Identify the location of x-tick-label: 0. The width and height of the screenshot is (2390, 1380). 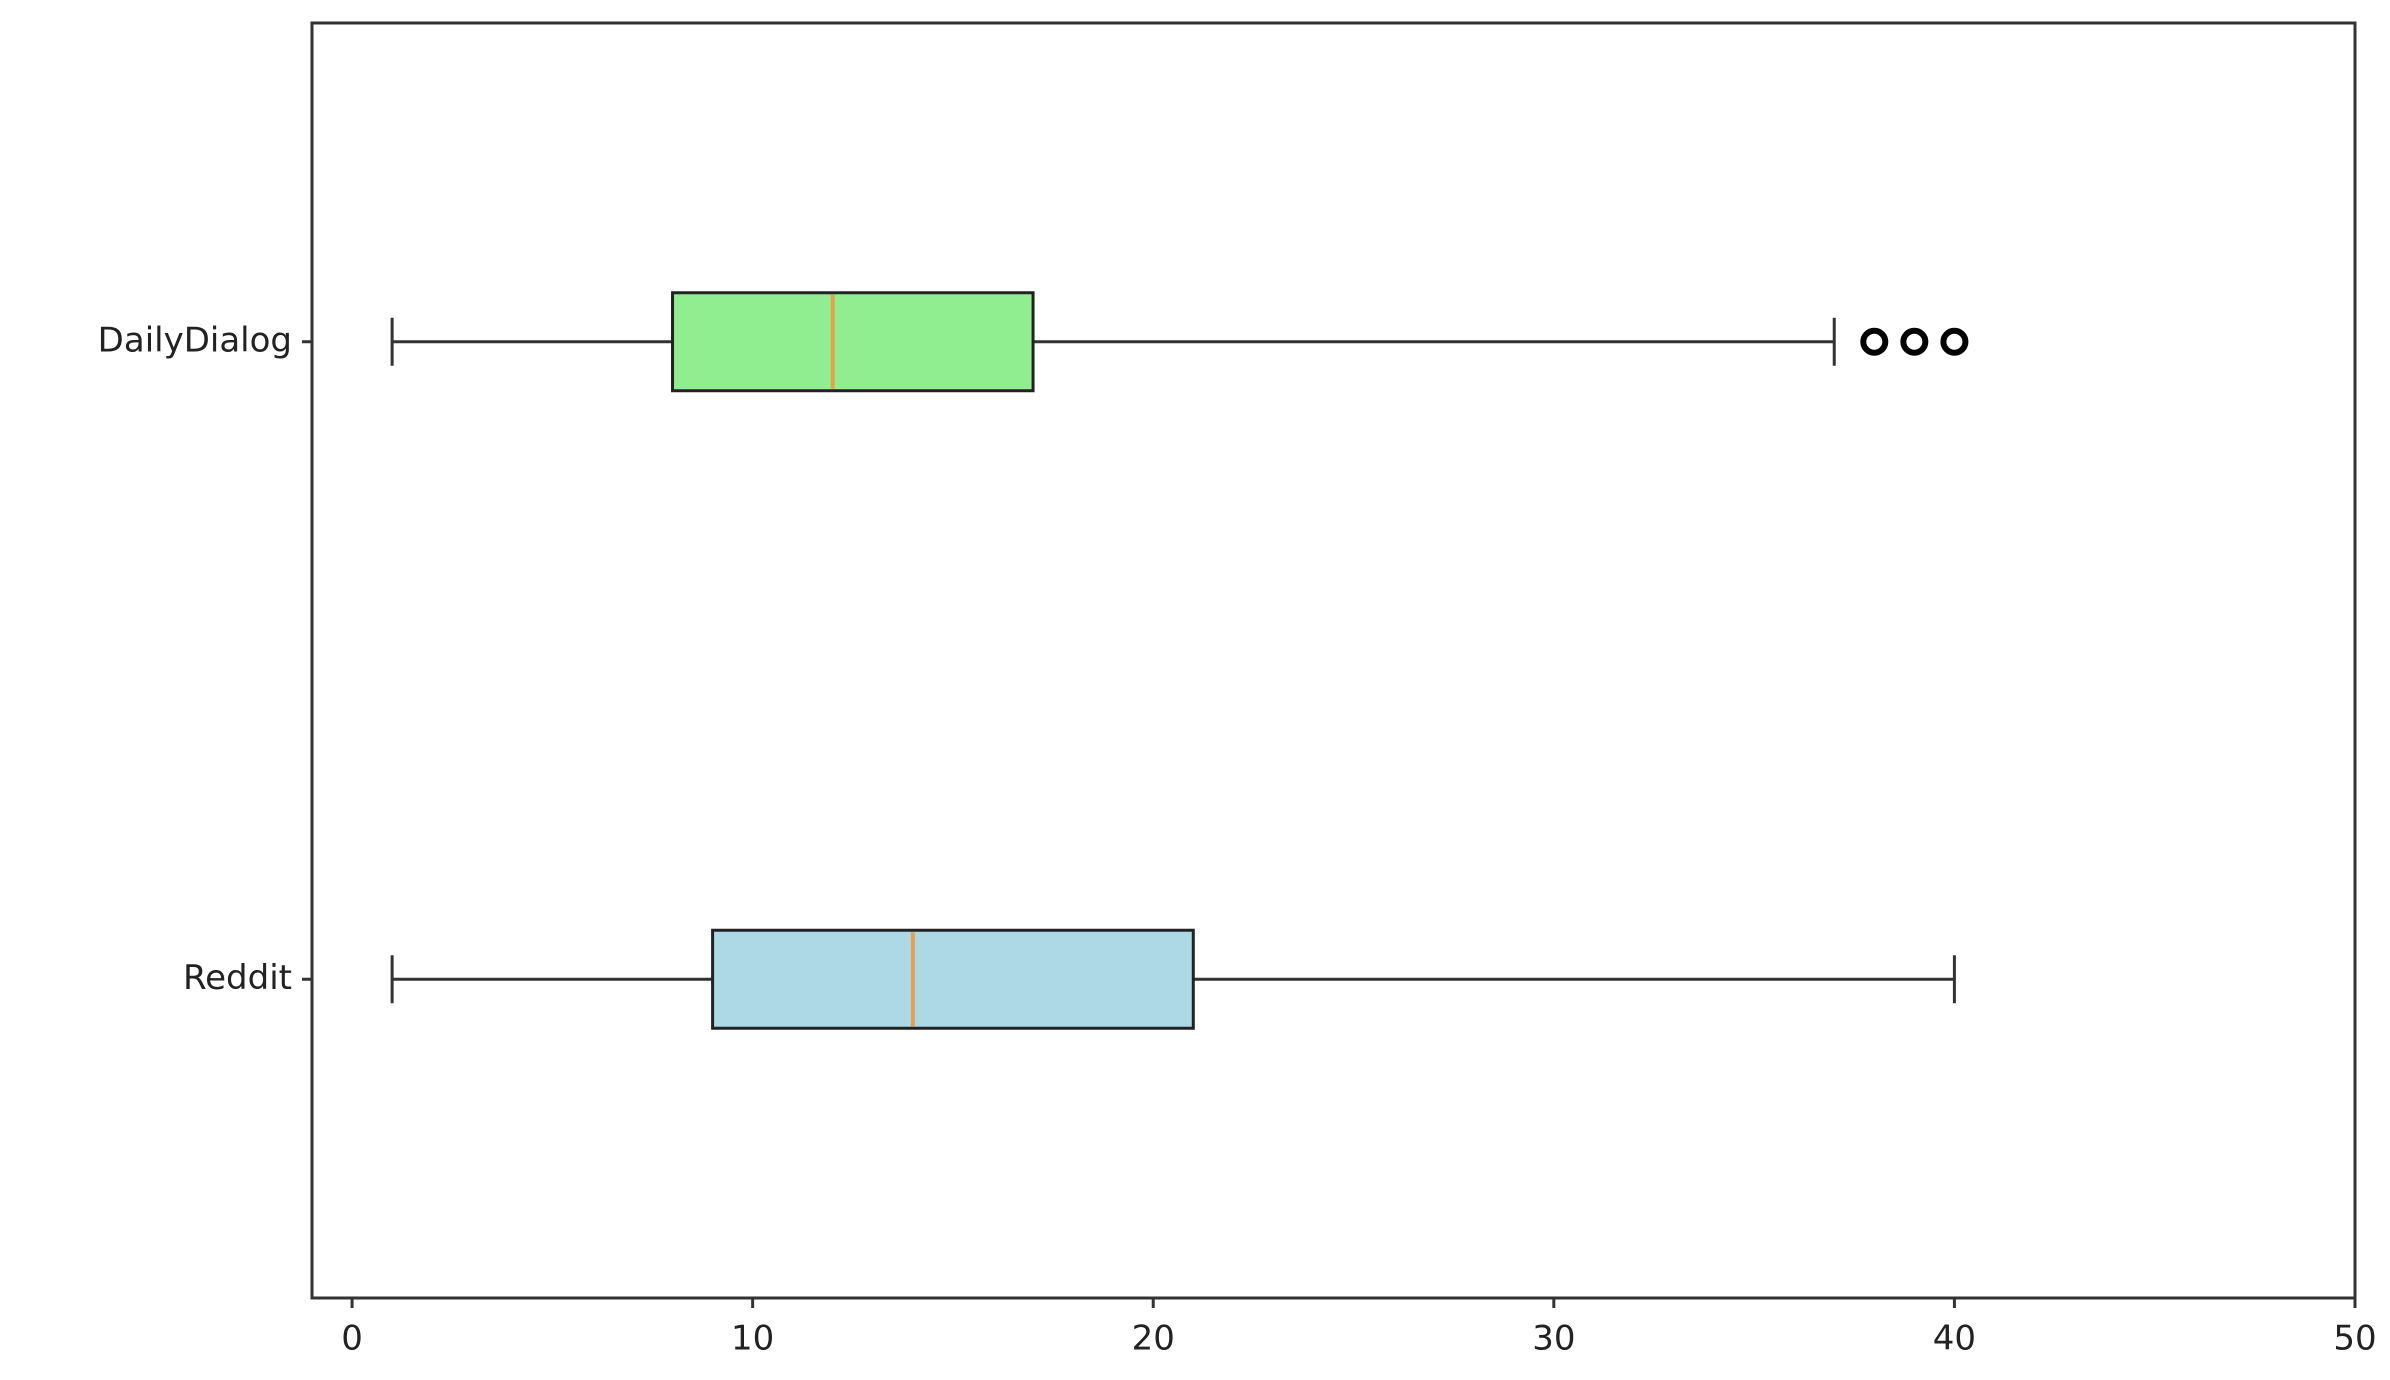
(352, 1339).